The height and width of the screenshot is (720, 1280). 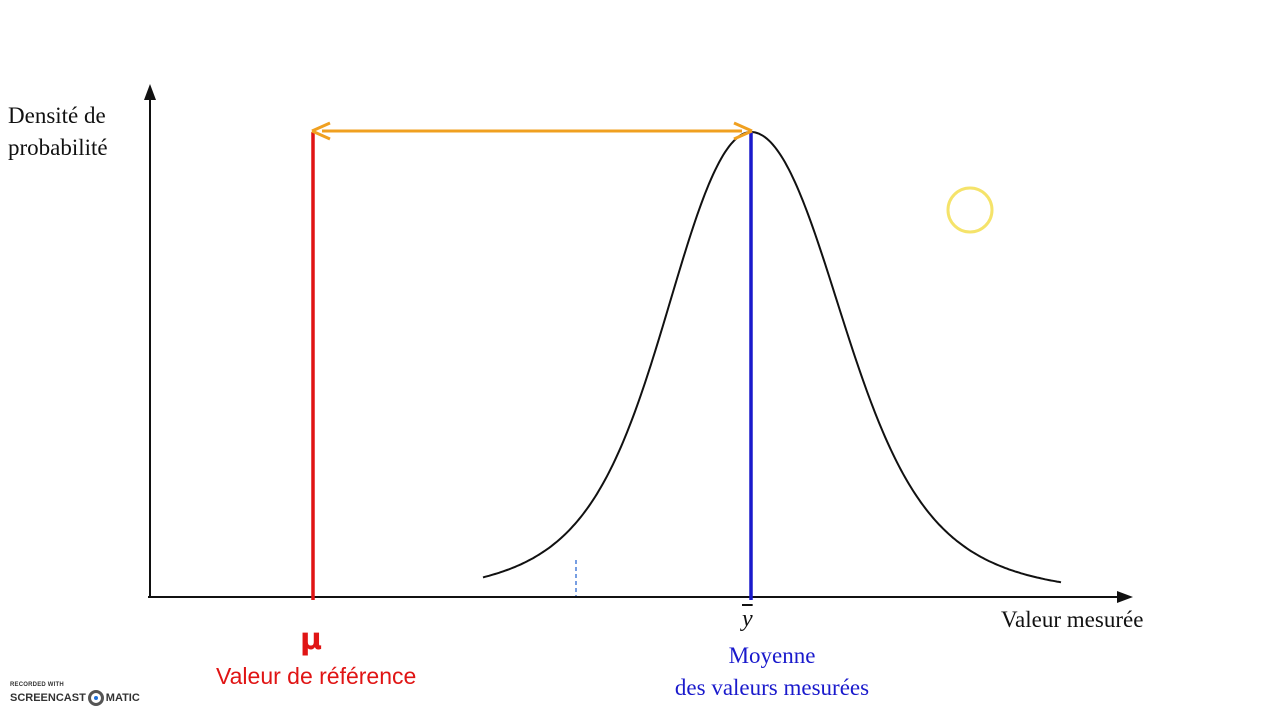 I want to click on x-axis-label: Valeur mesurée, so click(x=1072, y=619).